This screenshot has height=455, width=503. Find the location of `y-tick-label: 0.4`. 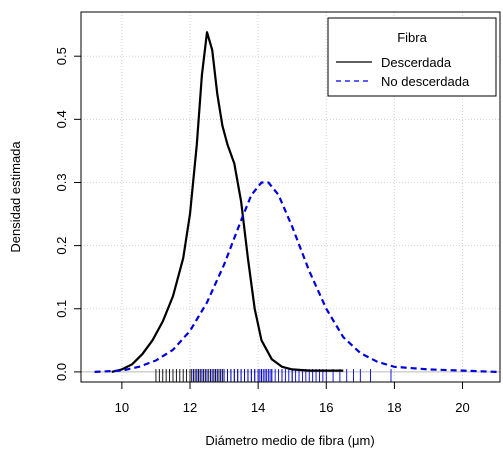

y-tick-label: 0.4 is located at coordinates (61, 119).